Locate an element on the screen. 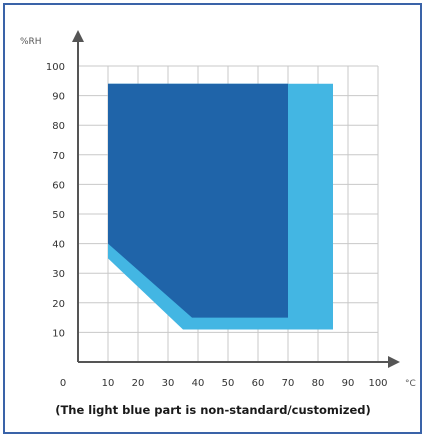  x-tick-label: 90 is located at coordinates (348, 383).